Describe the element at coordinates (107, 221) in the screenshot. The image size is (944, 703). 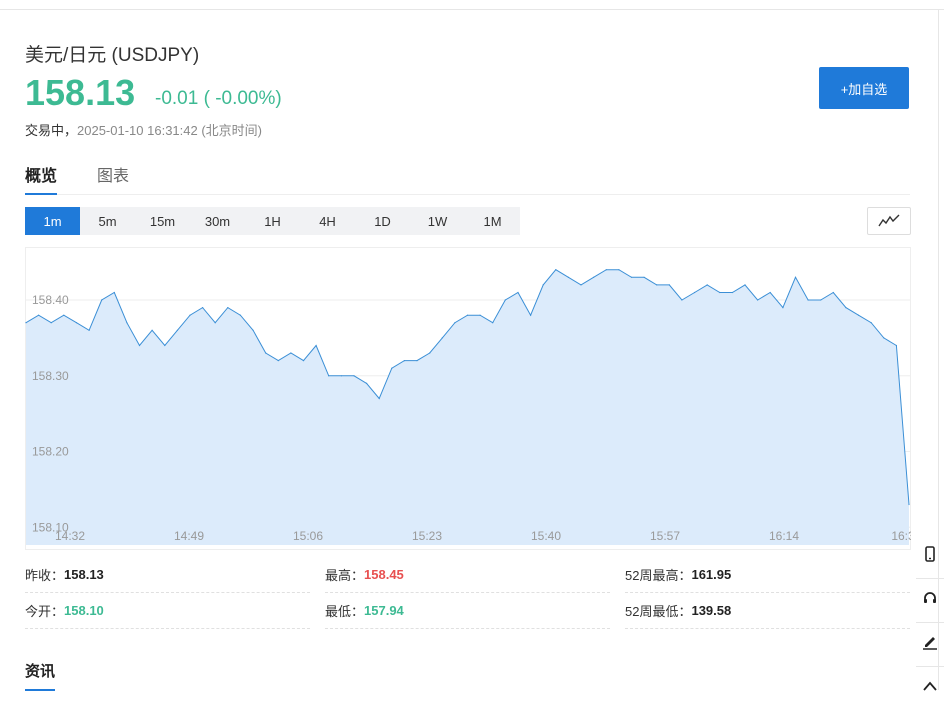
I see `range-5m: 5m` at that location.